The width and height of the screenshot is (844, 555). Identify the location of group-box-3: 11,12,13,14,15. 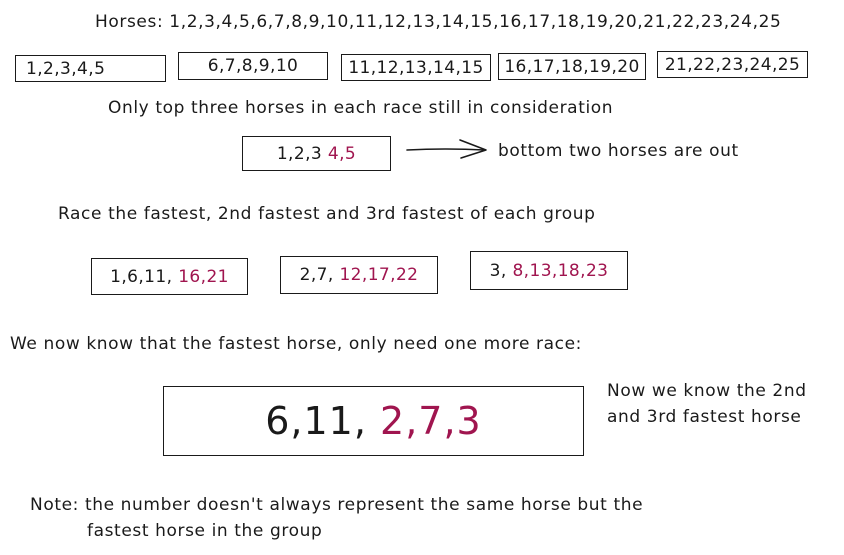
(416, 67).